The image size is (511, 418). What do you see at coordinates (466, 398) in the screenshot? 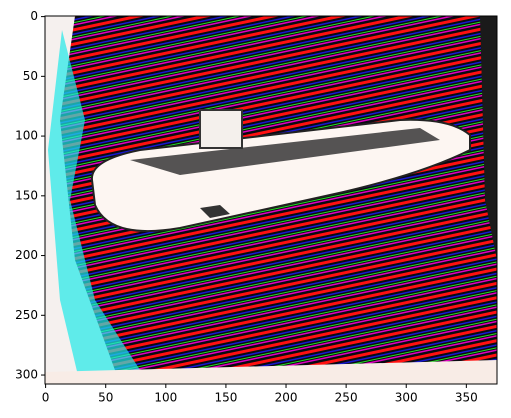
I see `x-tick-label: 350` at bounding box center [466, 398].